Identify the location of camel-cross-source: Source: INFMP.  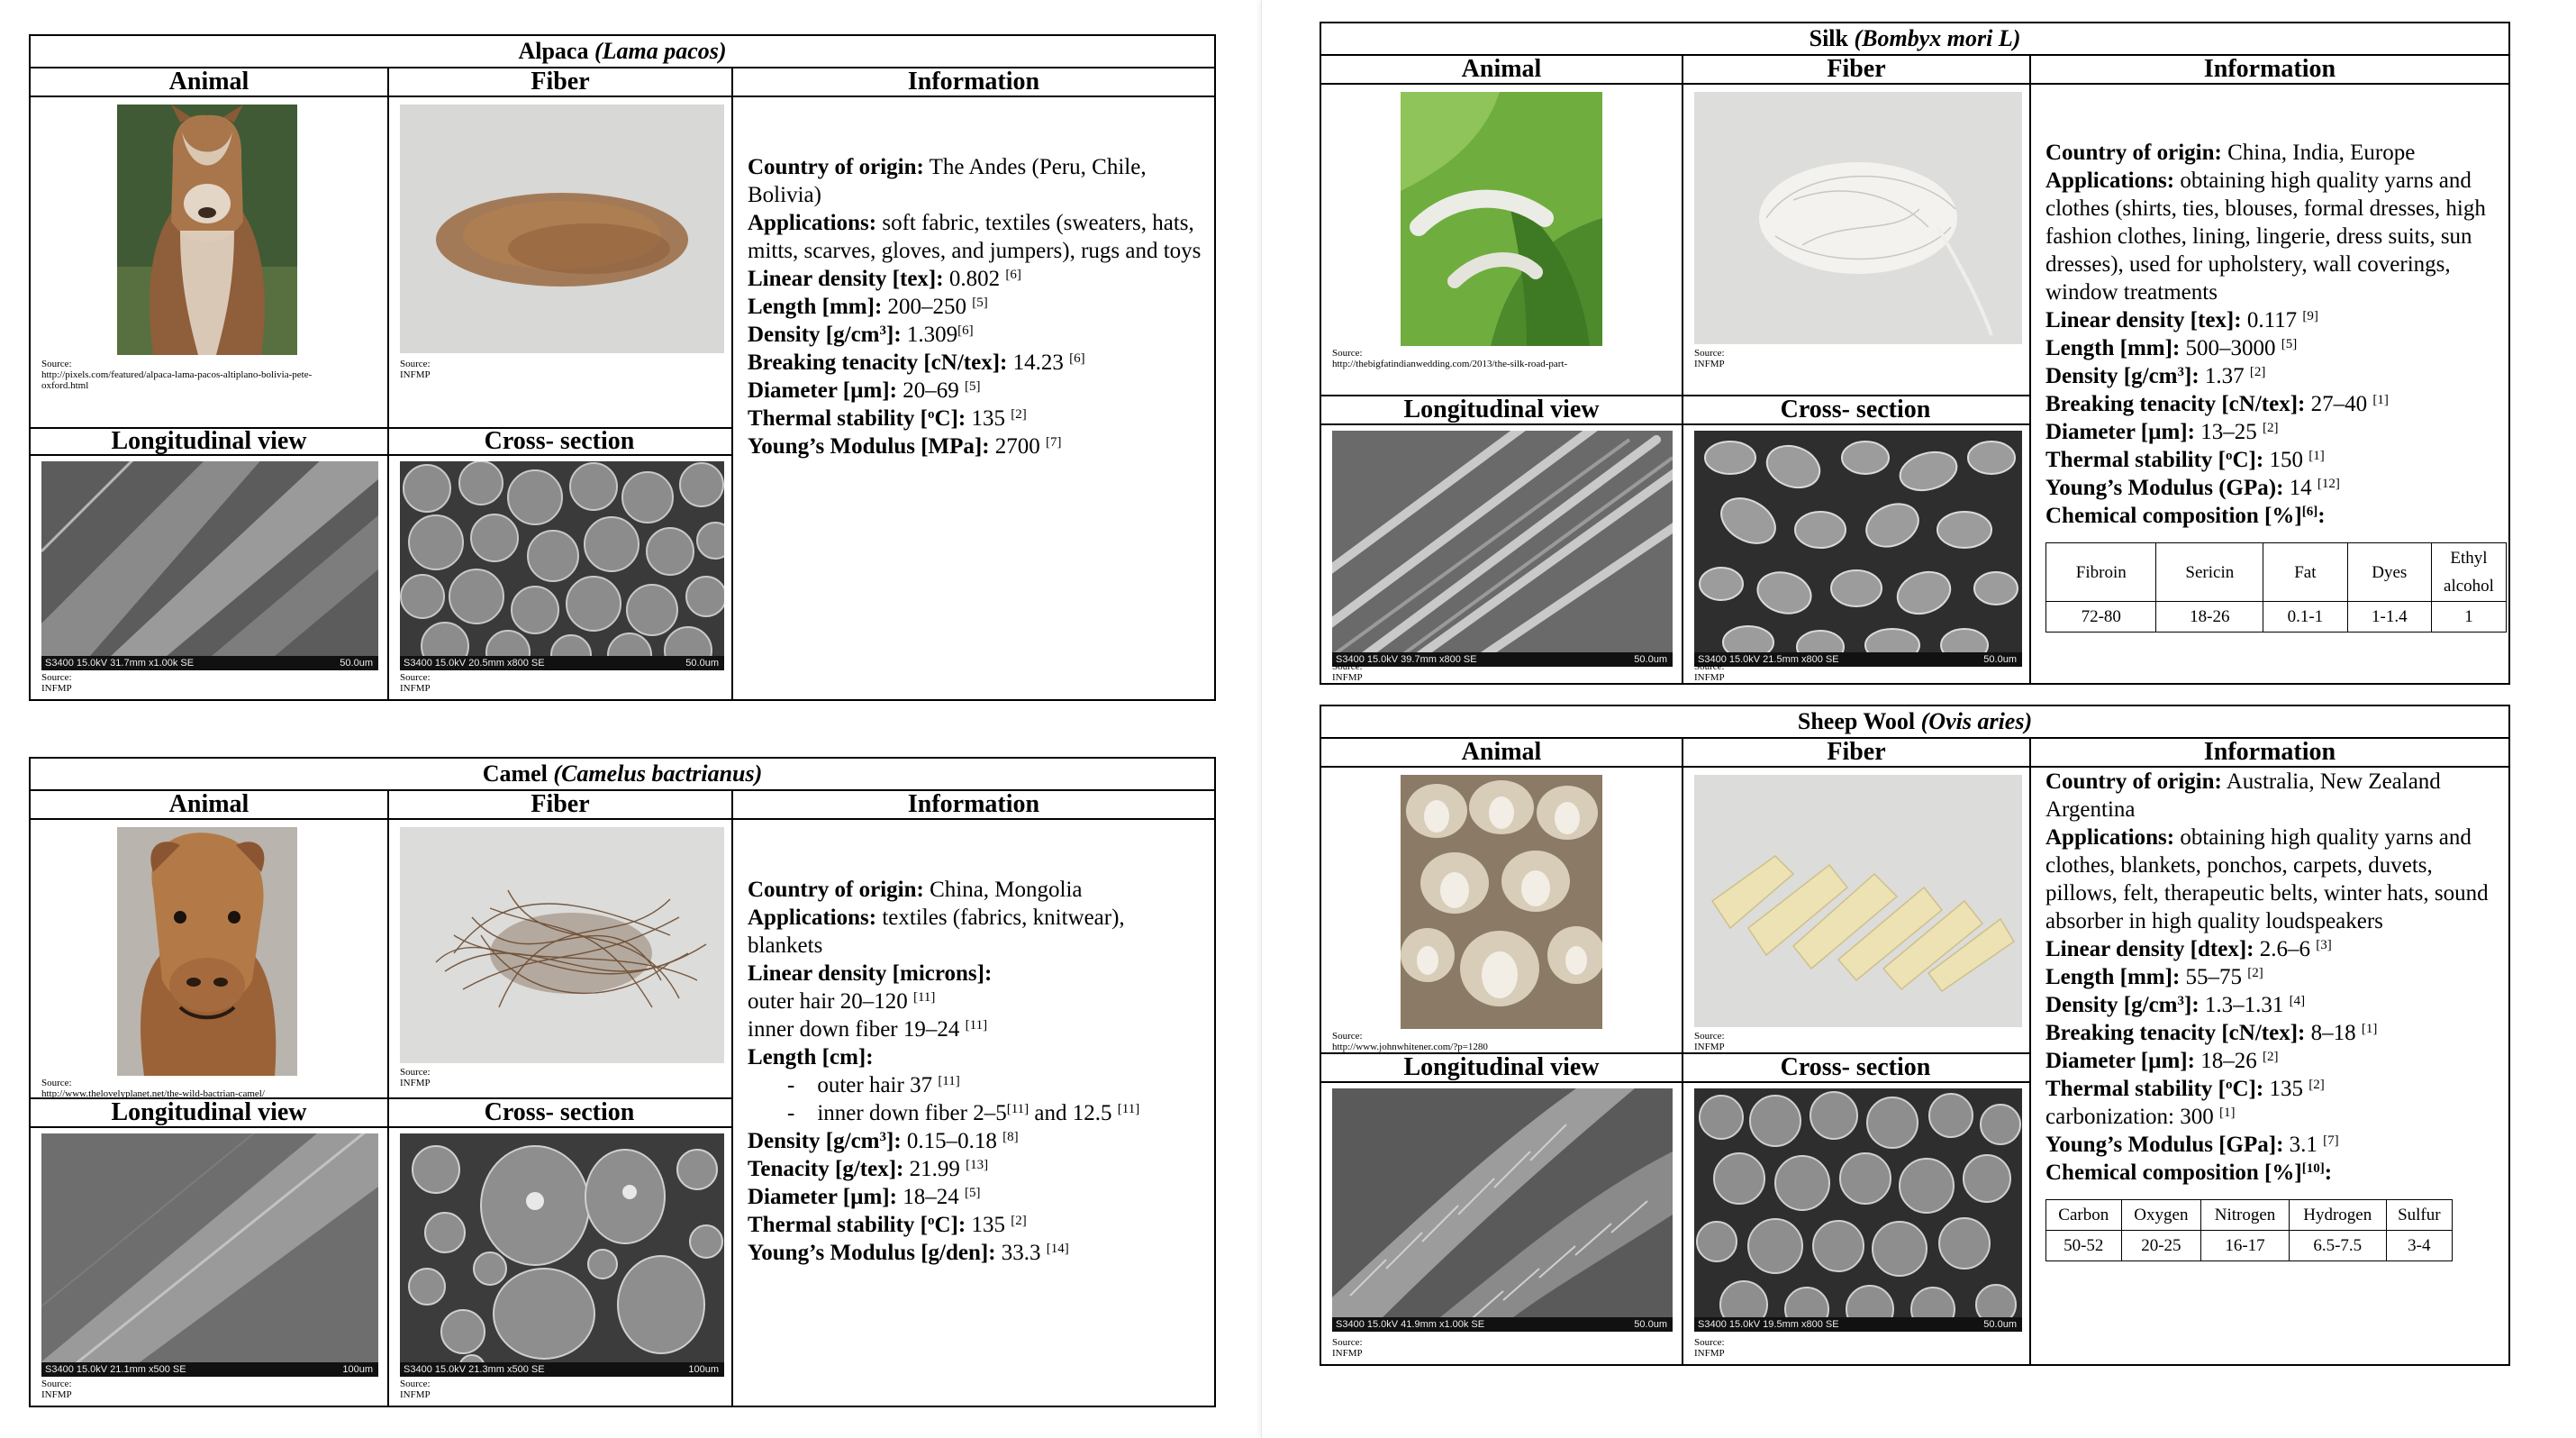
(415, 1389).